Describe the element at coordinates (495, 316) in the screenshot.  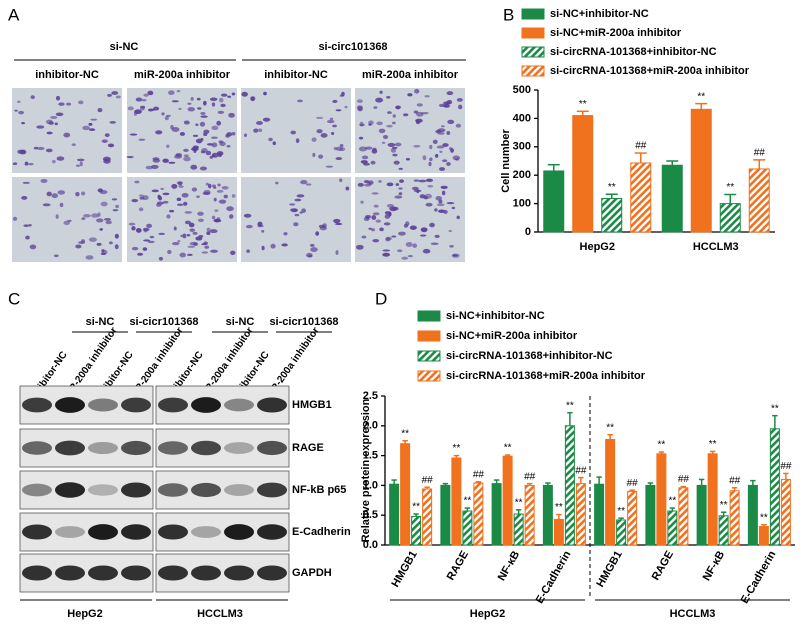
I see `legend-label: si-NC+inhibitor-NC` at that location.